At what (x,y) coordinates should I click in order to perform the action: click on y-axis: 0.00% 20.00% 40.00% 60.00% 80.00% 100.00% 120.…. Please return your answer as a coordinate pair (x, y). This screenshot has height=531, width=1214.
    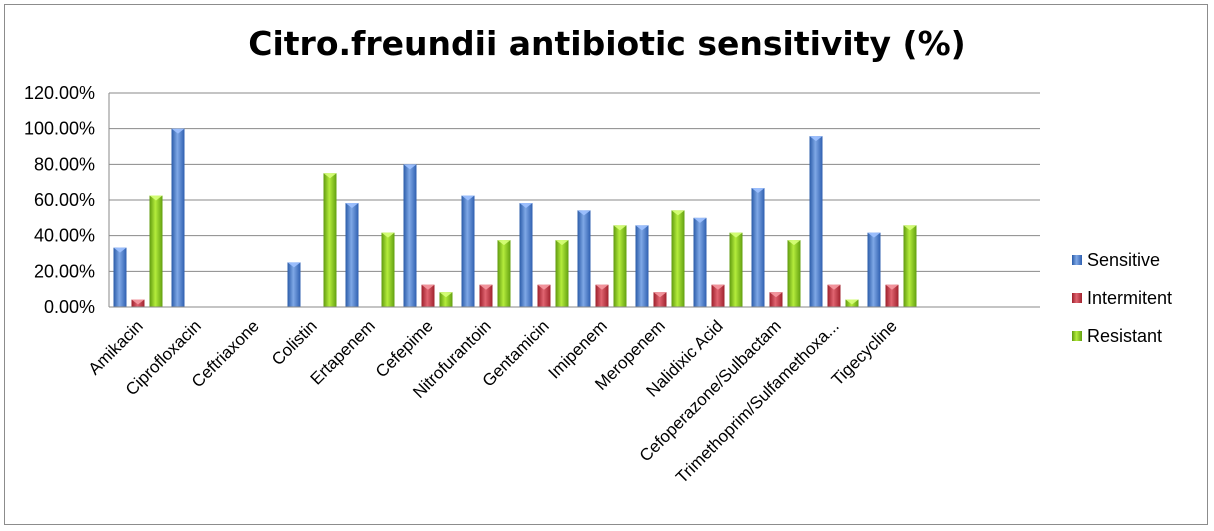
    Looking at the image, I should click on (67, 200).